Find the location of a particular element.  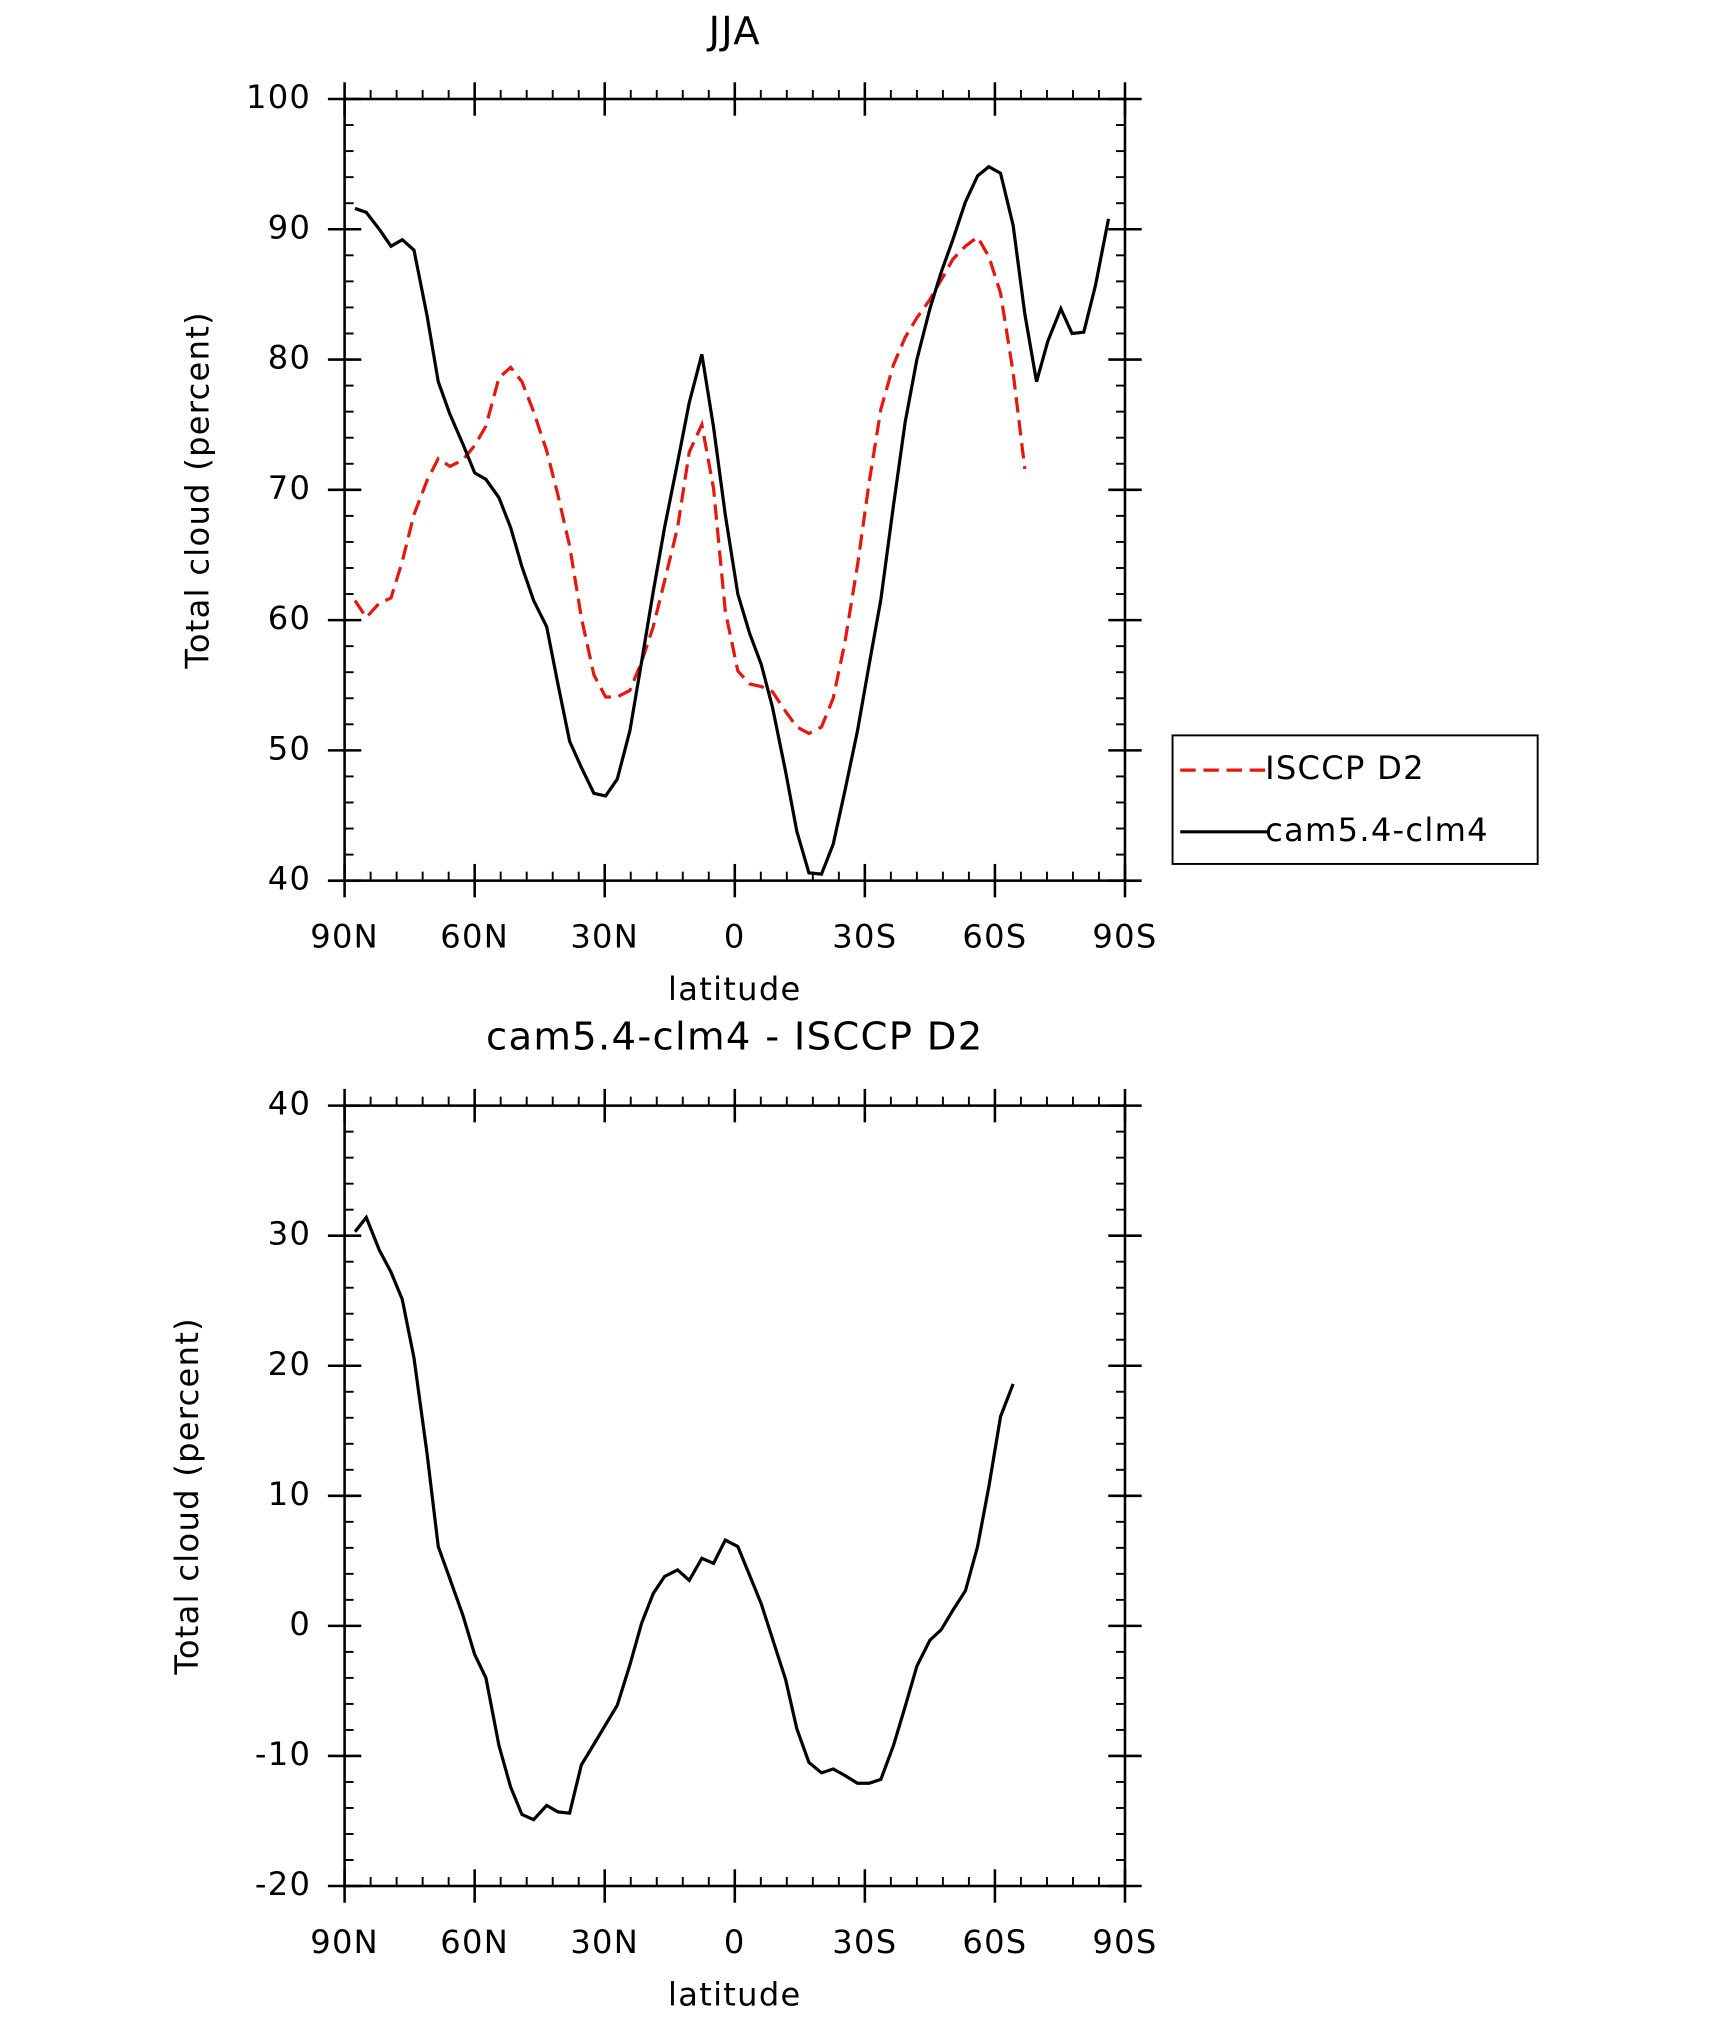

y-tick-label: 90 is located at coordinates (289, 227).